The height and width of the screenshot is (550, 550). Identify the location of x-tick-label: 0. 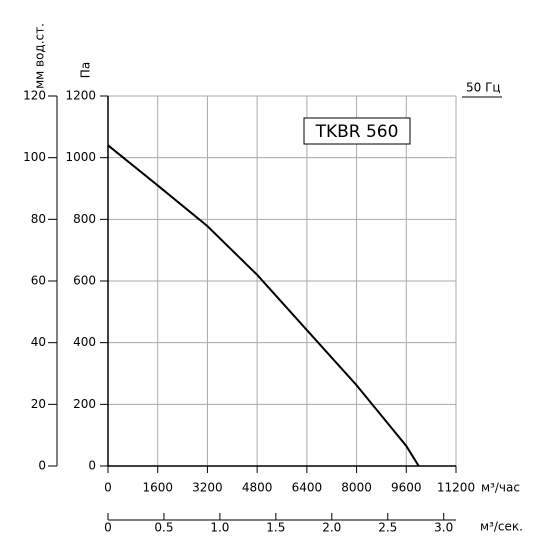
(108, 488).